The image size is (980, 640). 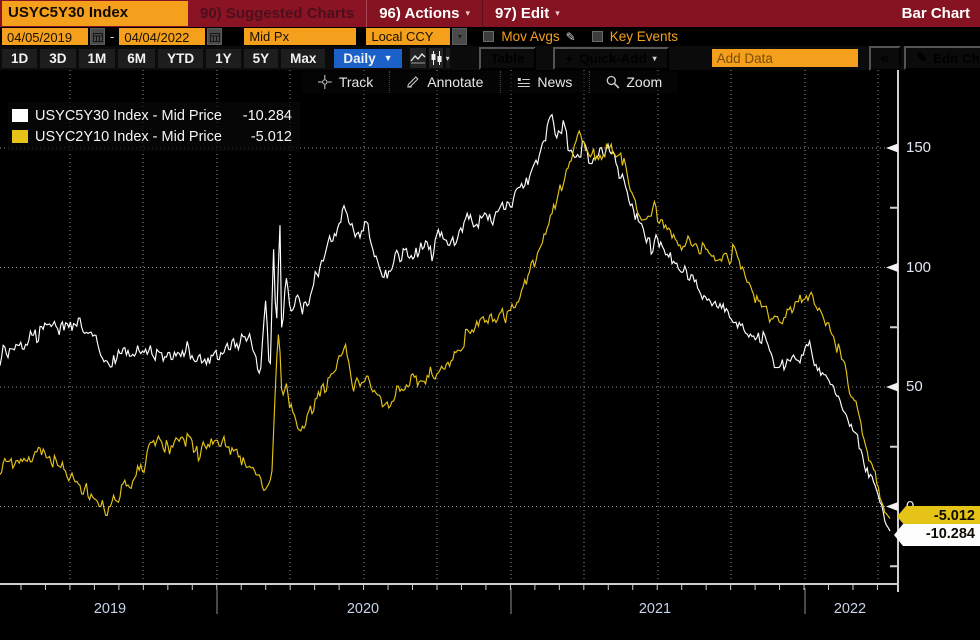 I want to click on y-axis-label: 100, so click(x=919, y=267).